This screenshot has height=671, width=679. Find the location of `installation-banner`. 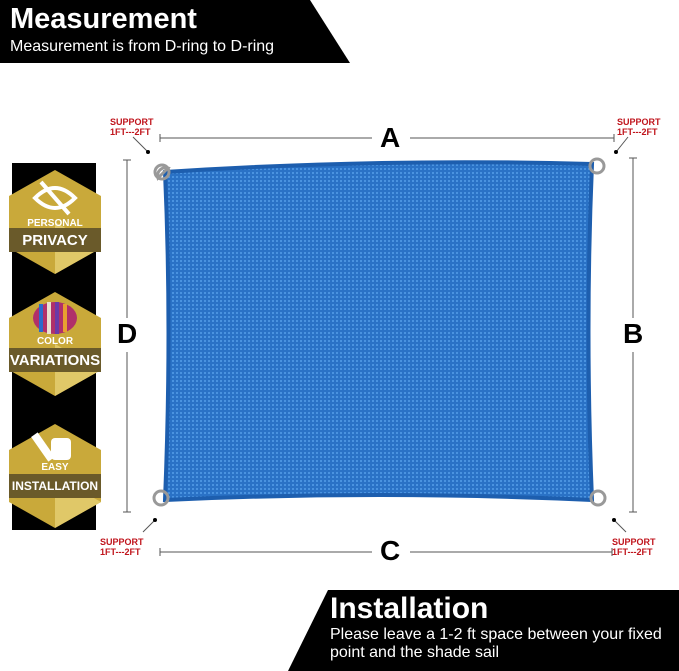

installation-banner is located at coordinates (483, 630).